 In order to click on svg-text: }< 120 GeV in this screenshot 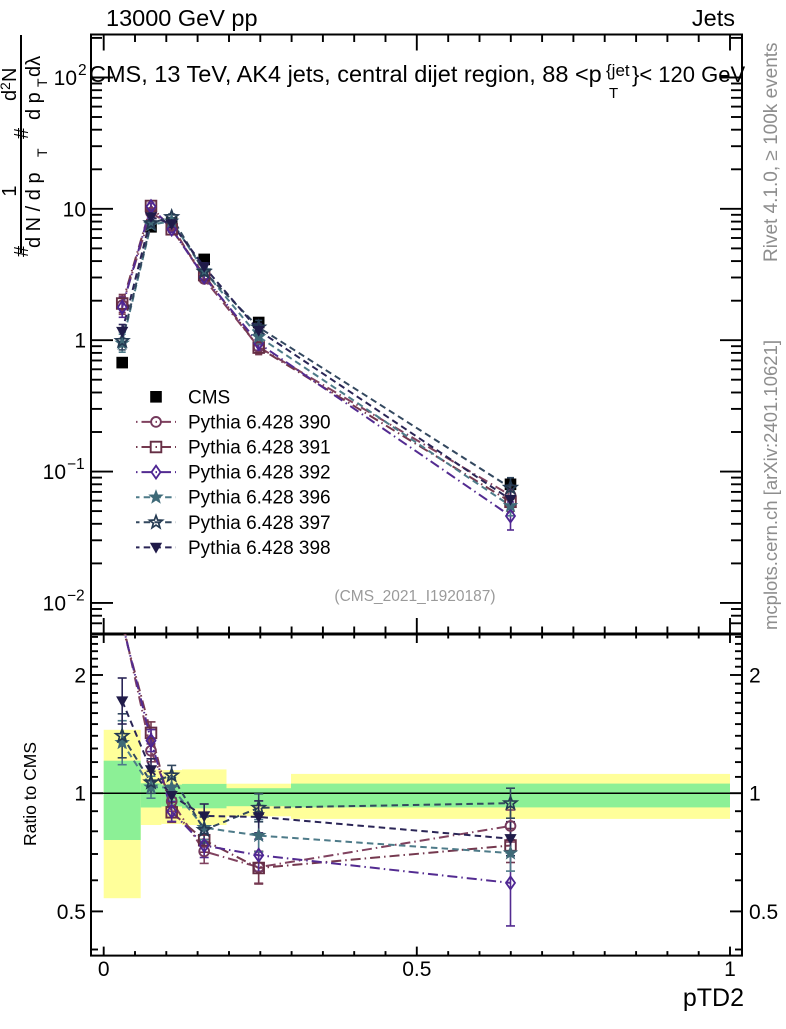, I will do `click(688, 74)`.